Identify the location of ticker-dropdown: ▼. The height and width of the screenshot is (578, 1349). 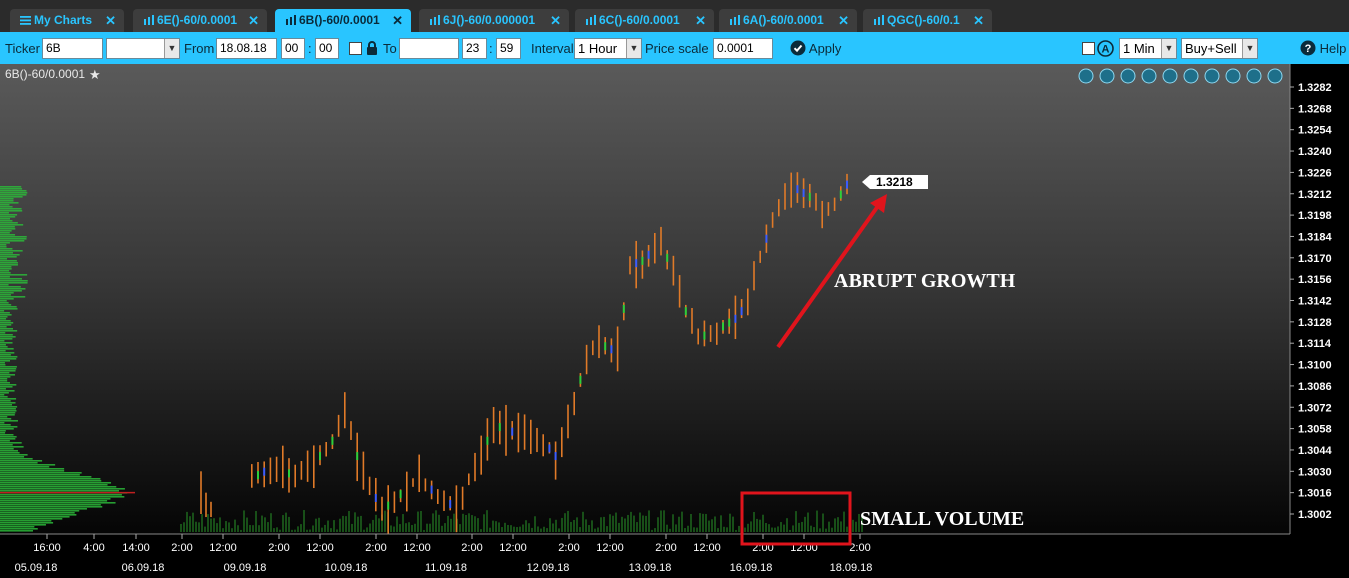
(143, 48).